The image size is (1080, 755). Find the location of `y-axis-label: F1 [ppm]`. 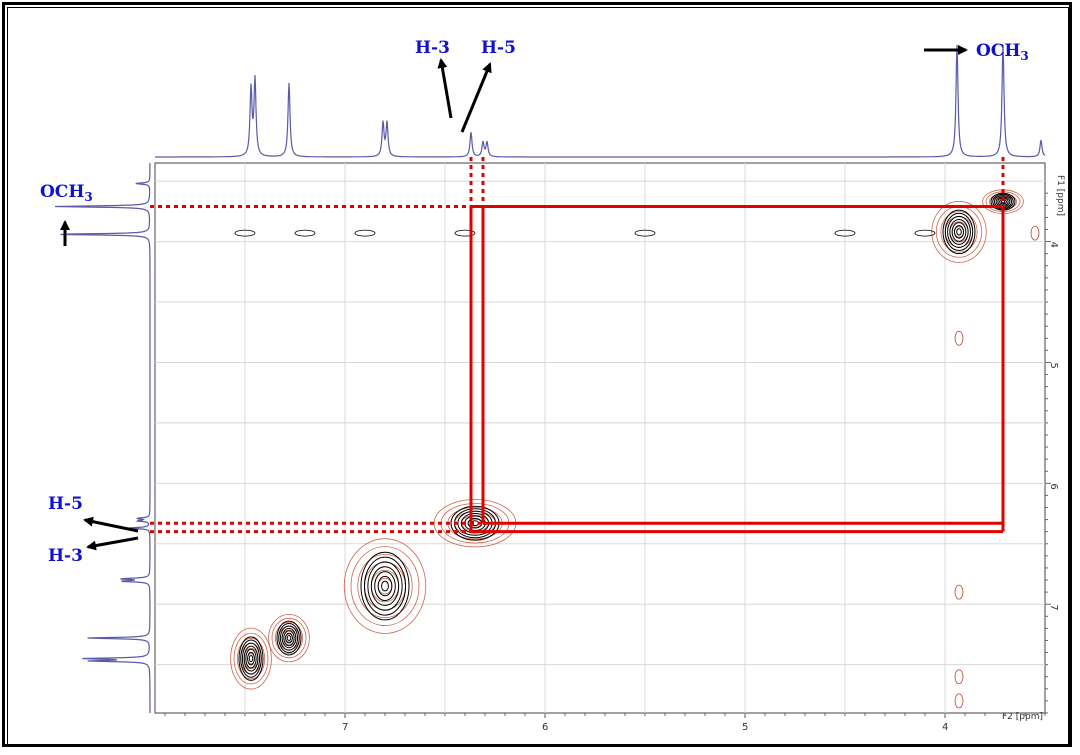

y-axis-label: F1 [ppm] is located at coordinates (1060, 195).